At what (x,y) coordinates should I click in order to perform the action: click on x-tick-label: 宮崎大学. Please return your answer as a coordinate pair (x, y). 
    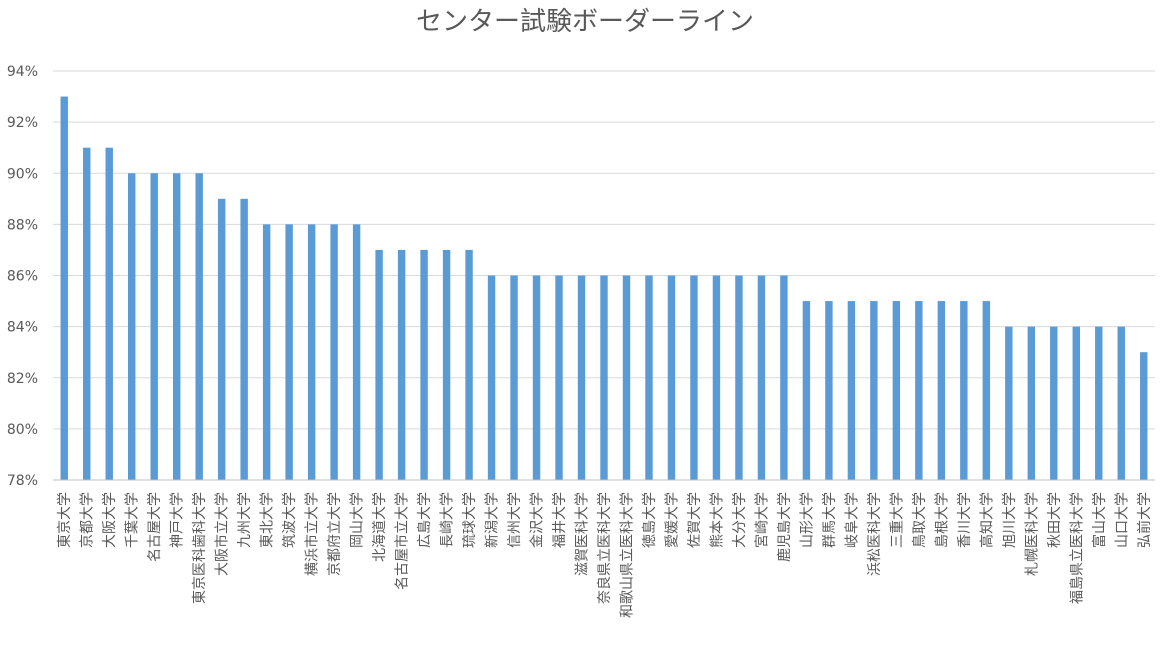
    Looking at the image, I should click on (762, 520).